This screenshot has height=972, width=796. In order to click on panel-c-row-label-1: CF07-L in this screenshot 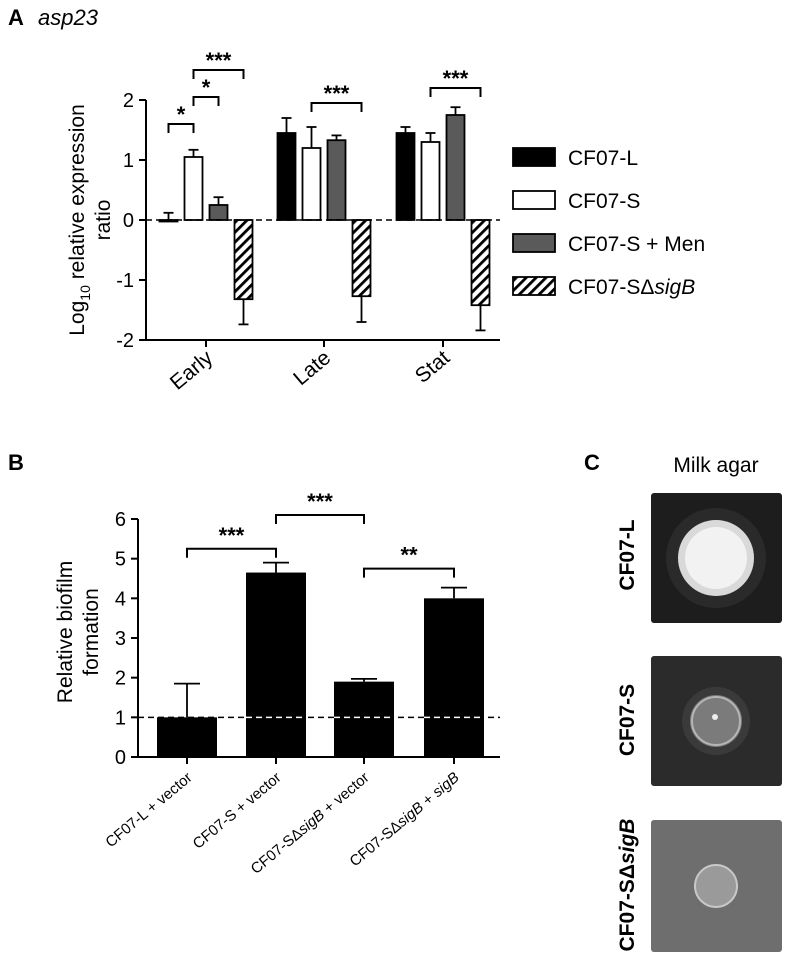, I will do `click(627, 554)`.